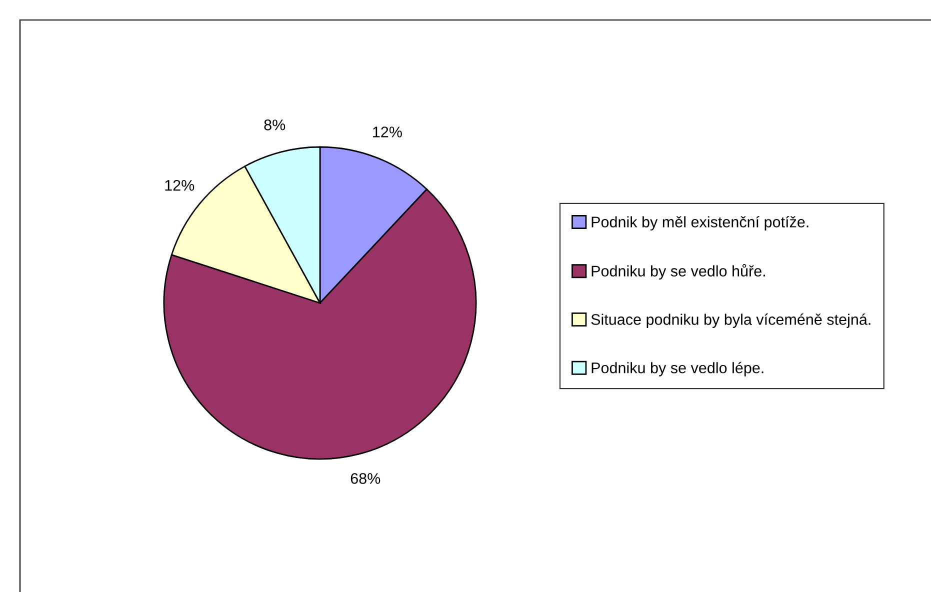 The width and height of the screenshot is (931, 592). I want to click on legend-label: Situace podniku by byla víceméně stejná., so click(730, 321).